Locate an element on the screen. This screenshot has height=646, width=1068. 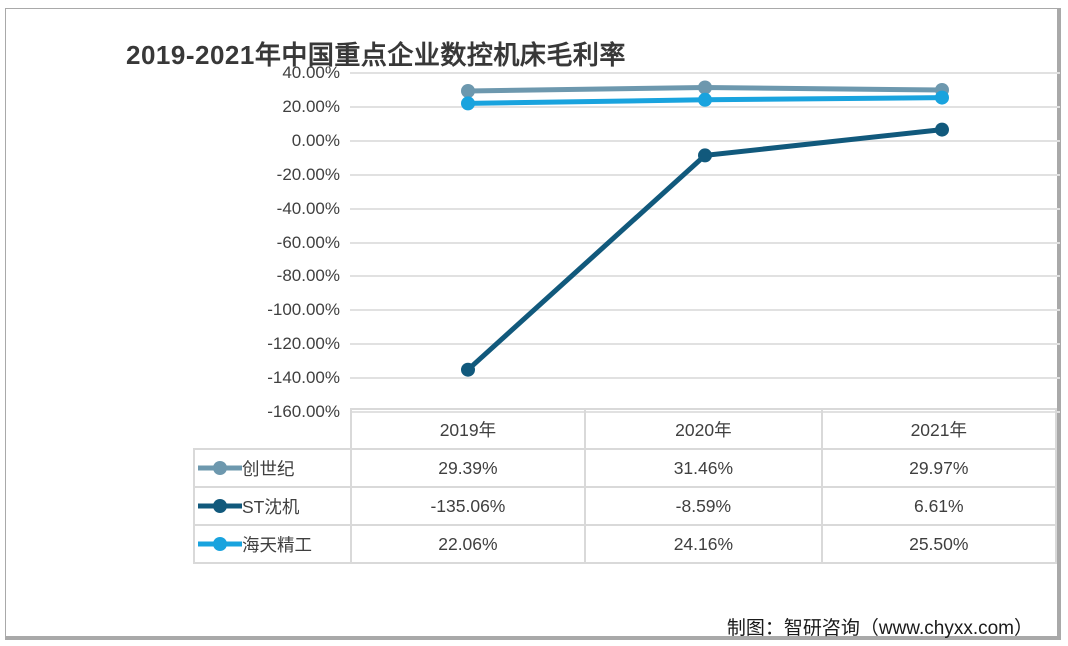
value-cell-2-2: 25.50% is located at coordinates (939, 544).